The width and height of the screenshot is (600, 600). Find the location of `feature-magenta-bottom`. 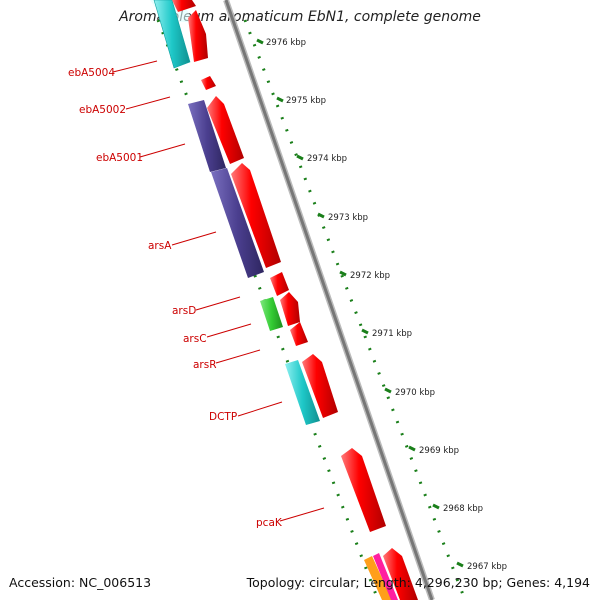

feature-magenta-bottom is located at coordinates (385, 576).